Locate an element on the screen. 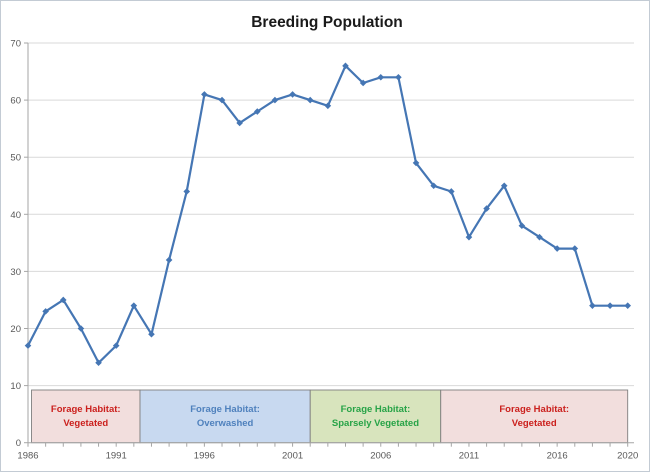 The image size is (650, 472). x-tick-label: 1996 is located at coordinates (204, 456).